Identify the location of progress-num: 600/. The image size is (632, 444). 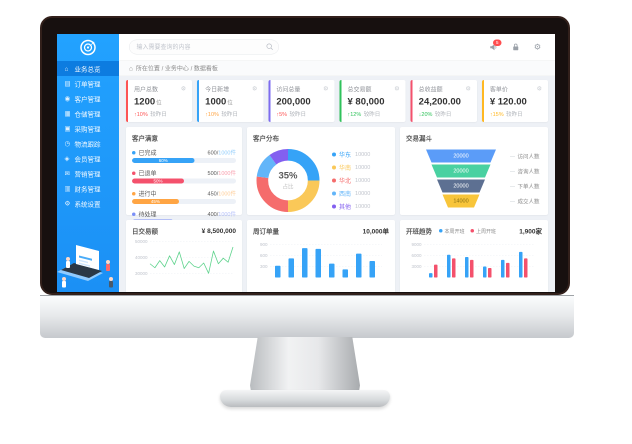
(213, 153).